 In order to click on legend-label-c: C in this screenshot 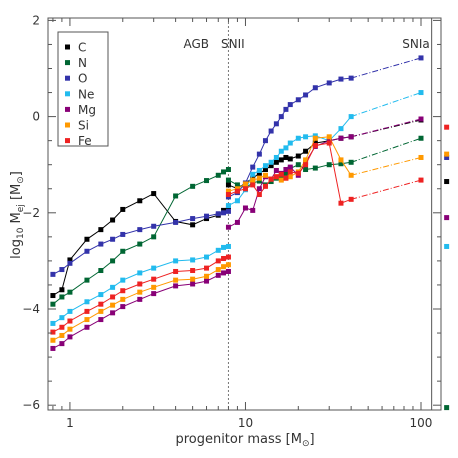, I will do `click(82, 48)`.